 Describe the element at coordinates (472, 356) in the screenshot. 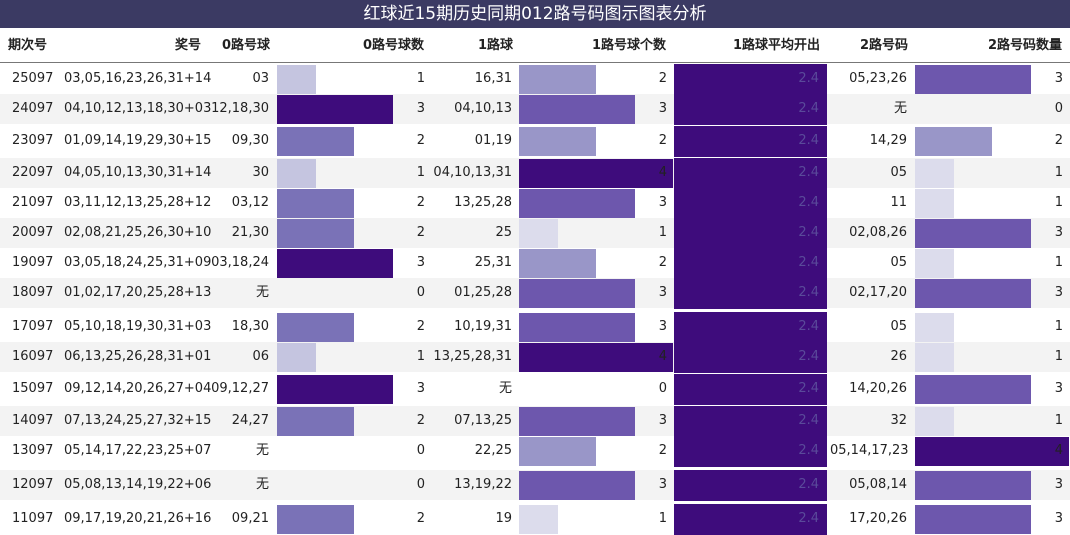

I see `r1-cell: 13,25,28,31` at that location.